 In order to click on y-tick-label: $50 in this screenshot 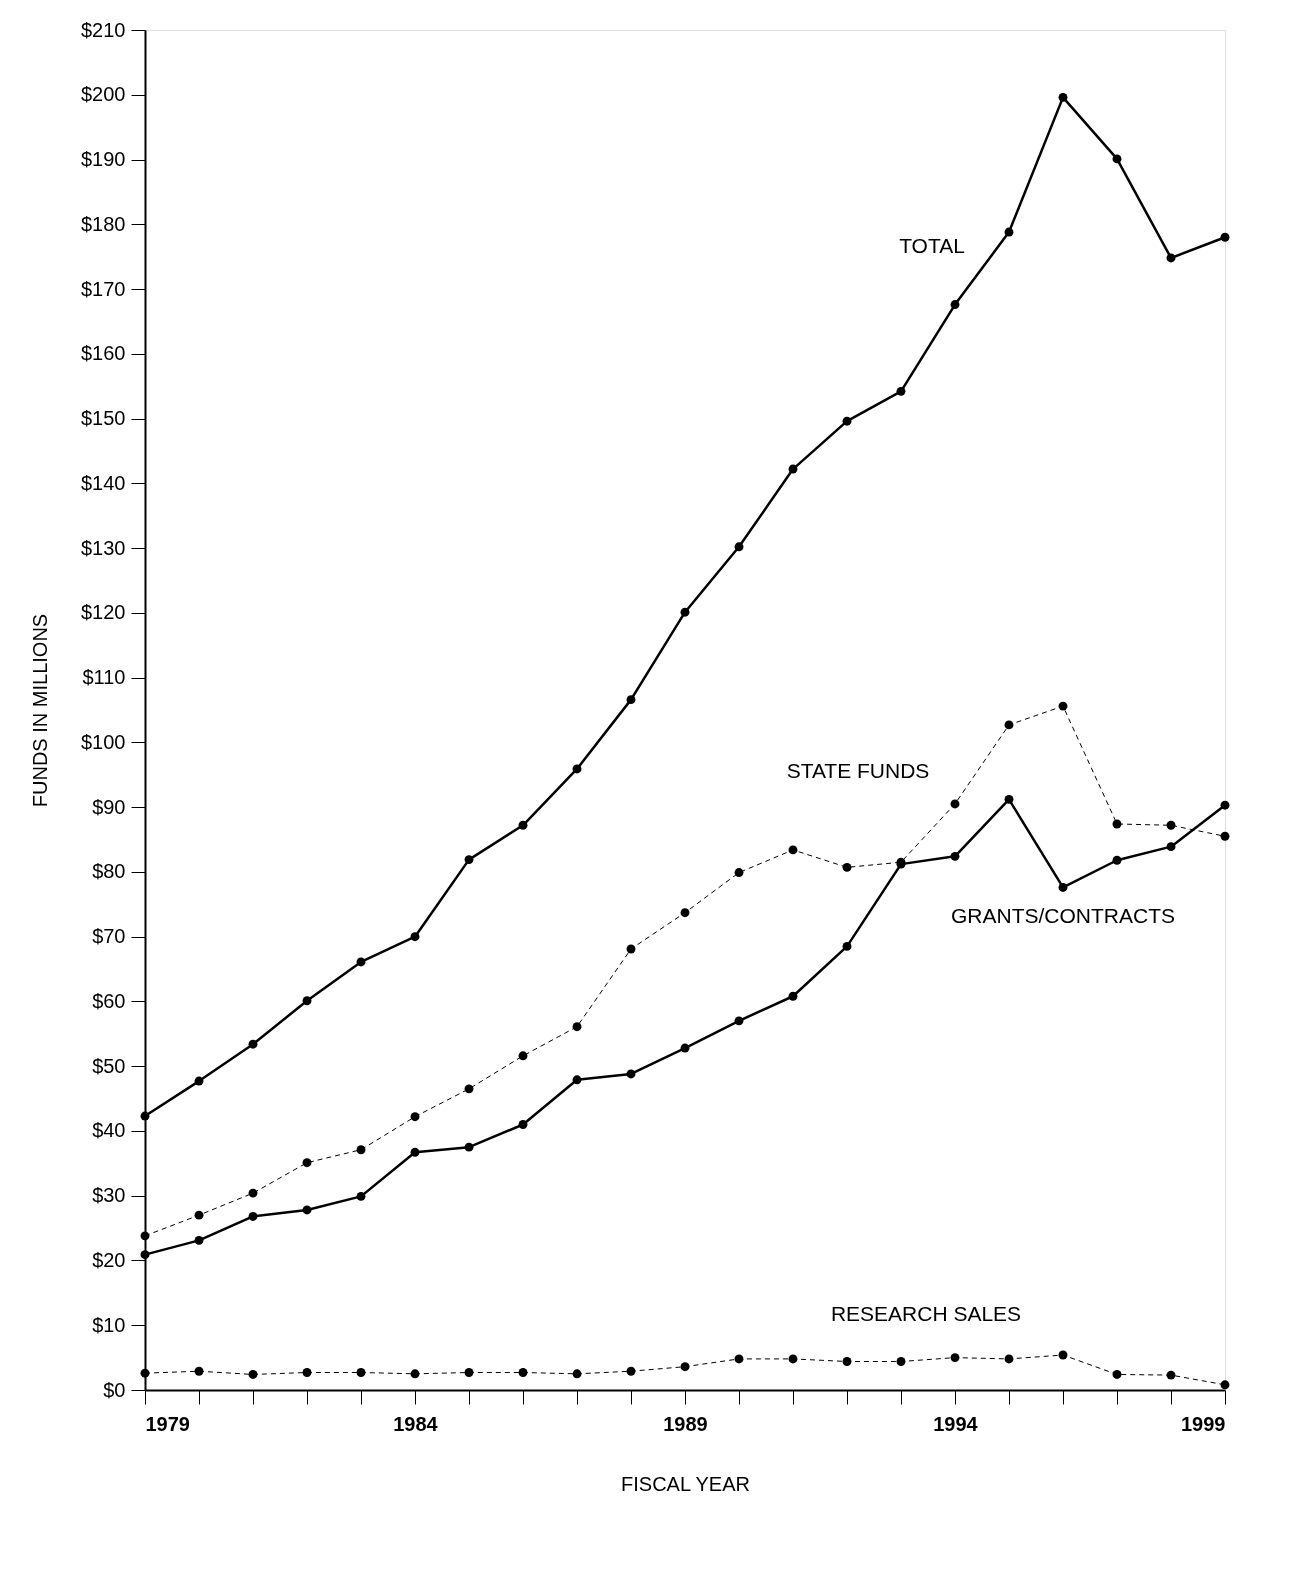, I will do `click(109, 1065)`.